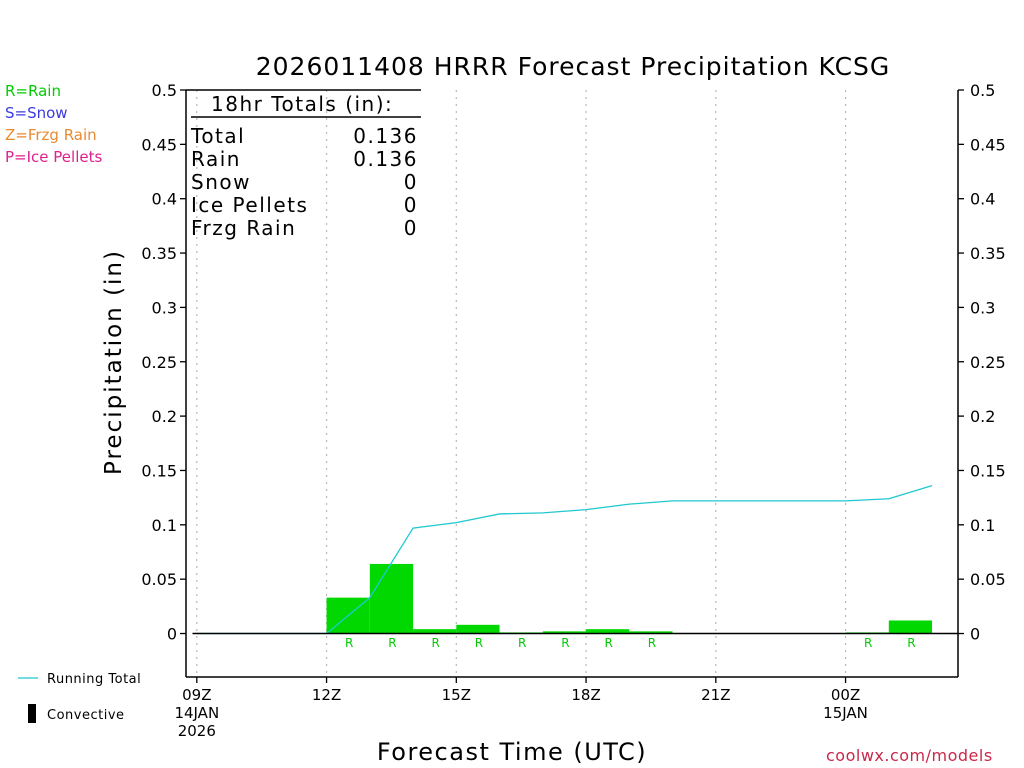  Describe the element at coordinates (217, 136) in the screenshot. I see `totals-row-label: Total` at that location.